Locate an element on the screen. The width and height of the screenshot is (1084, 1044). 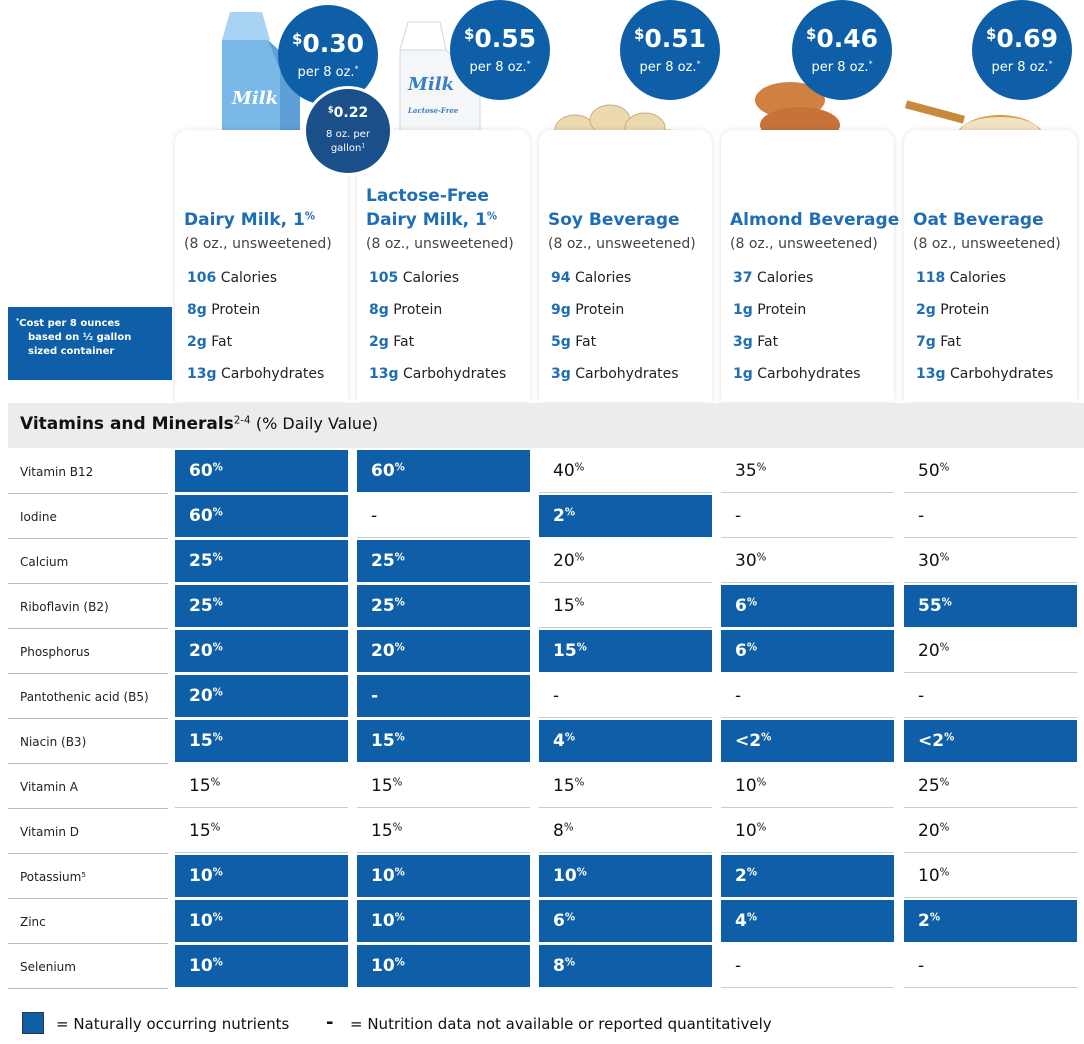
price-mark: * is located at coordinates (1050, 64).